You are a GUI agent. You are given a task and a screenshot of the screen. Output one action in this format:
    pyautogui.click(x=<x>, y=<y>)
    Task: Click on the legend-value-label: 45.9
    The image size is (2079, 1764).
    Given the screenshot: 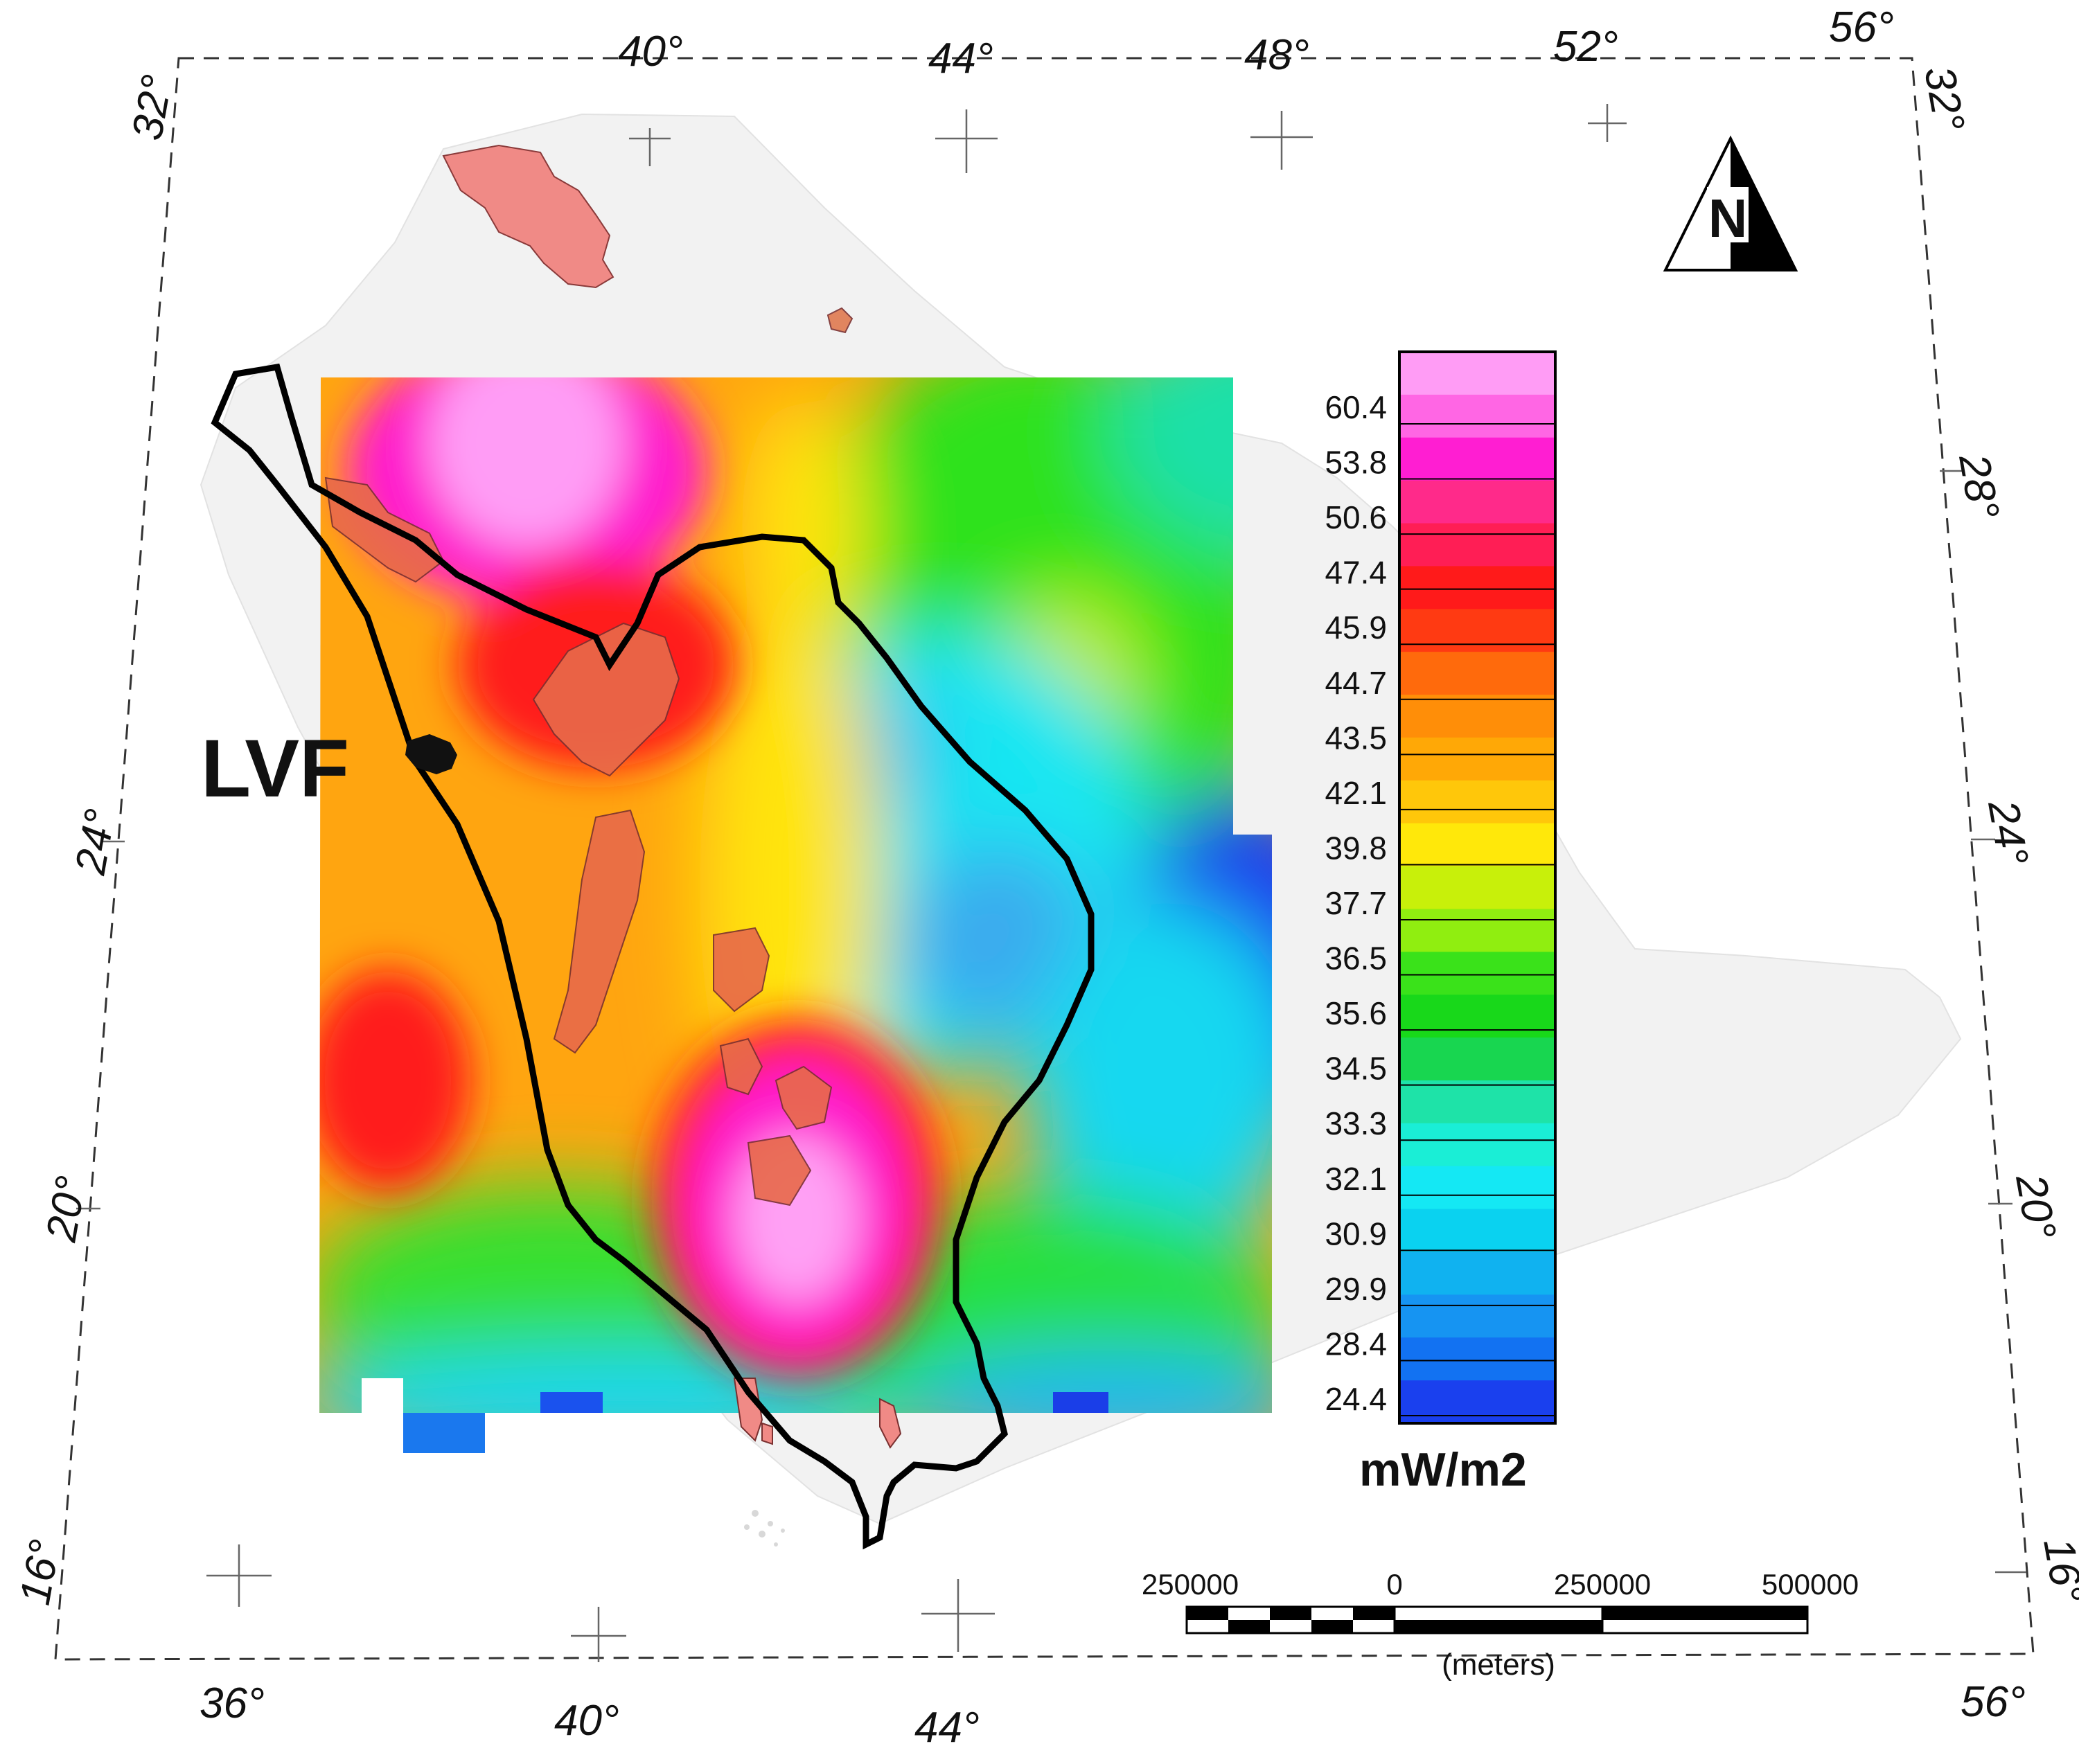 What is the action you would take?
    pyautogui.click(x=1356, y=627)
    